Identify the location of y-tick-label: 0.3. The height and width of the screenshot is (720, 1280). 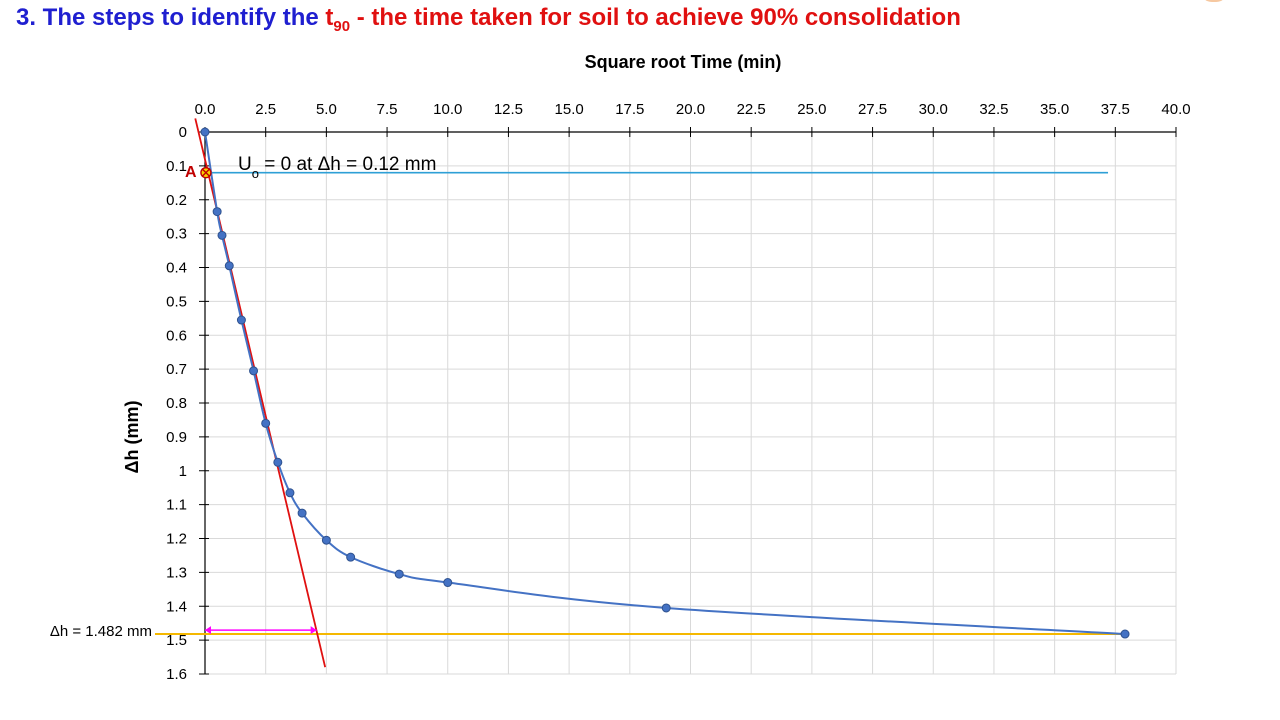
(176, 234).